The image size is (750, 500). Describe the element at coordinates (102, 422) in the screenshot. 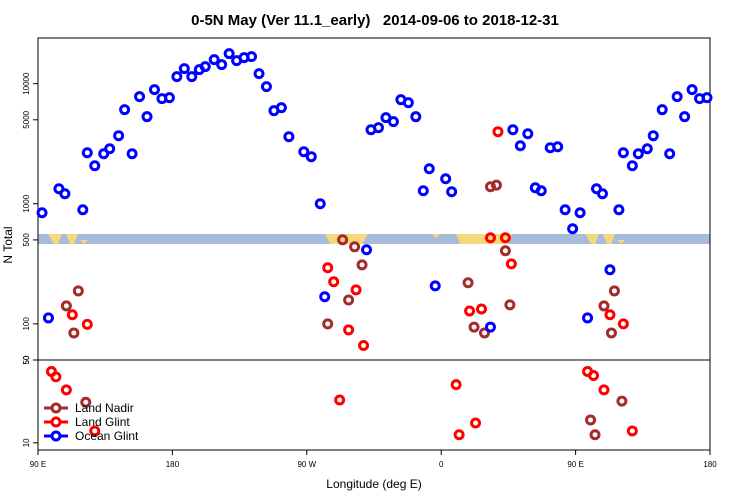

I see `legend-label: Land Glint` at that location.